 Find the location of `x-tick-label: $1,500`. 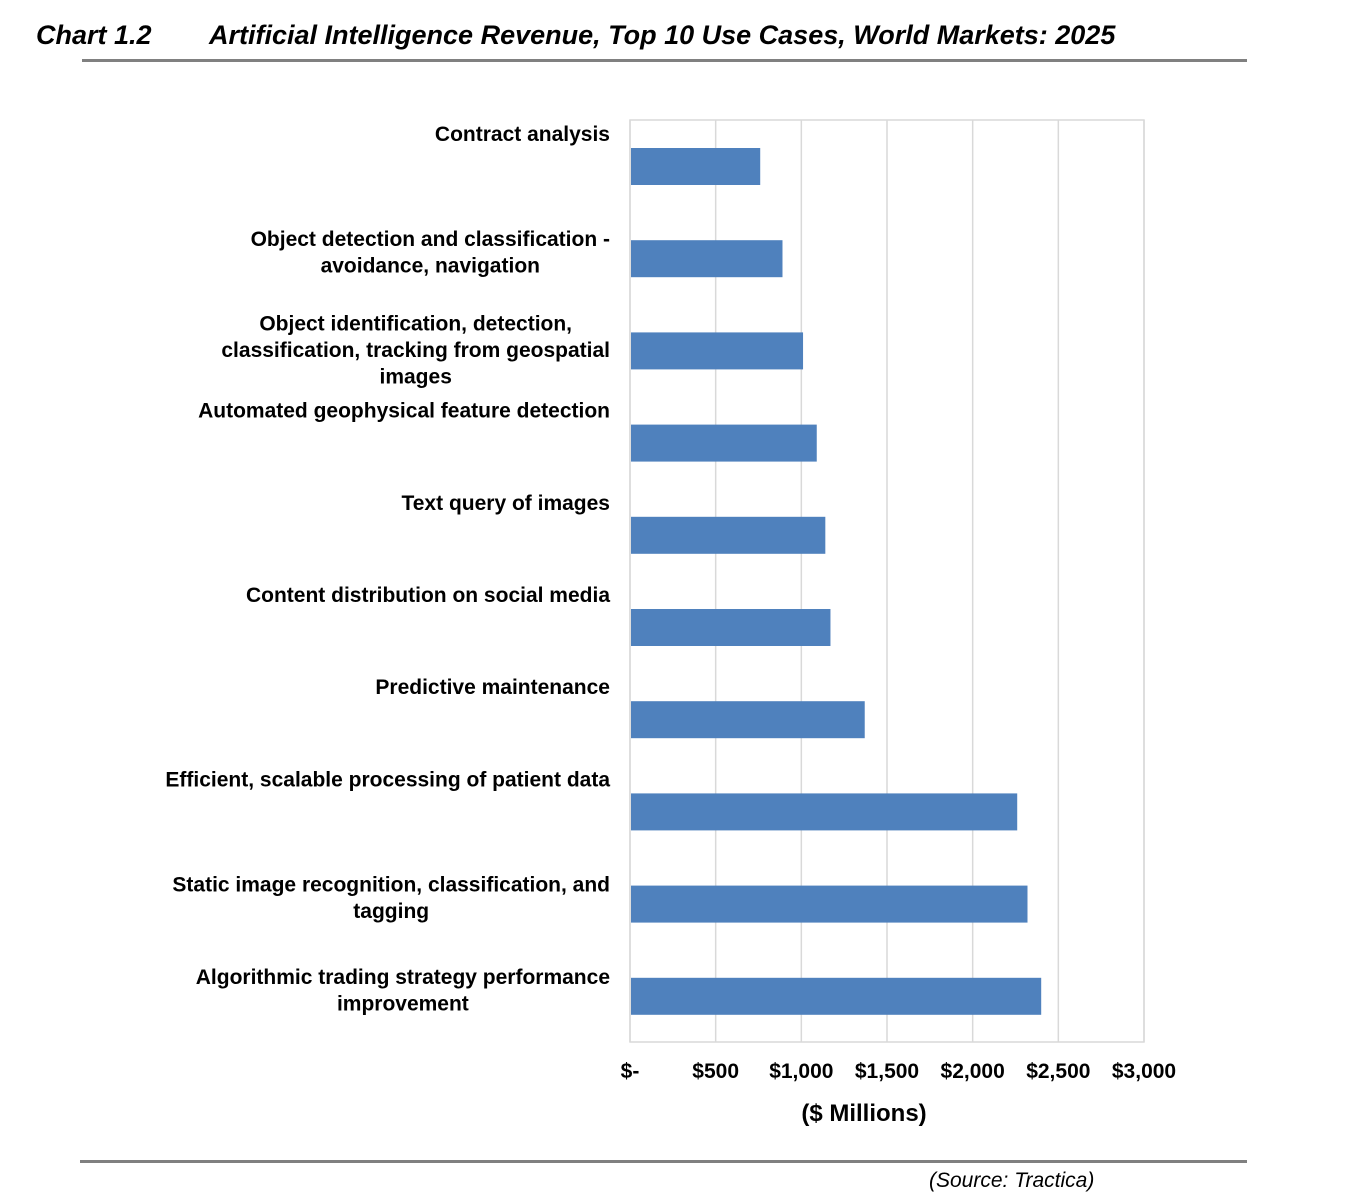

x-tick-label: $1,500 is located at coordinates (887, 1071).